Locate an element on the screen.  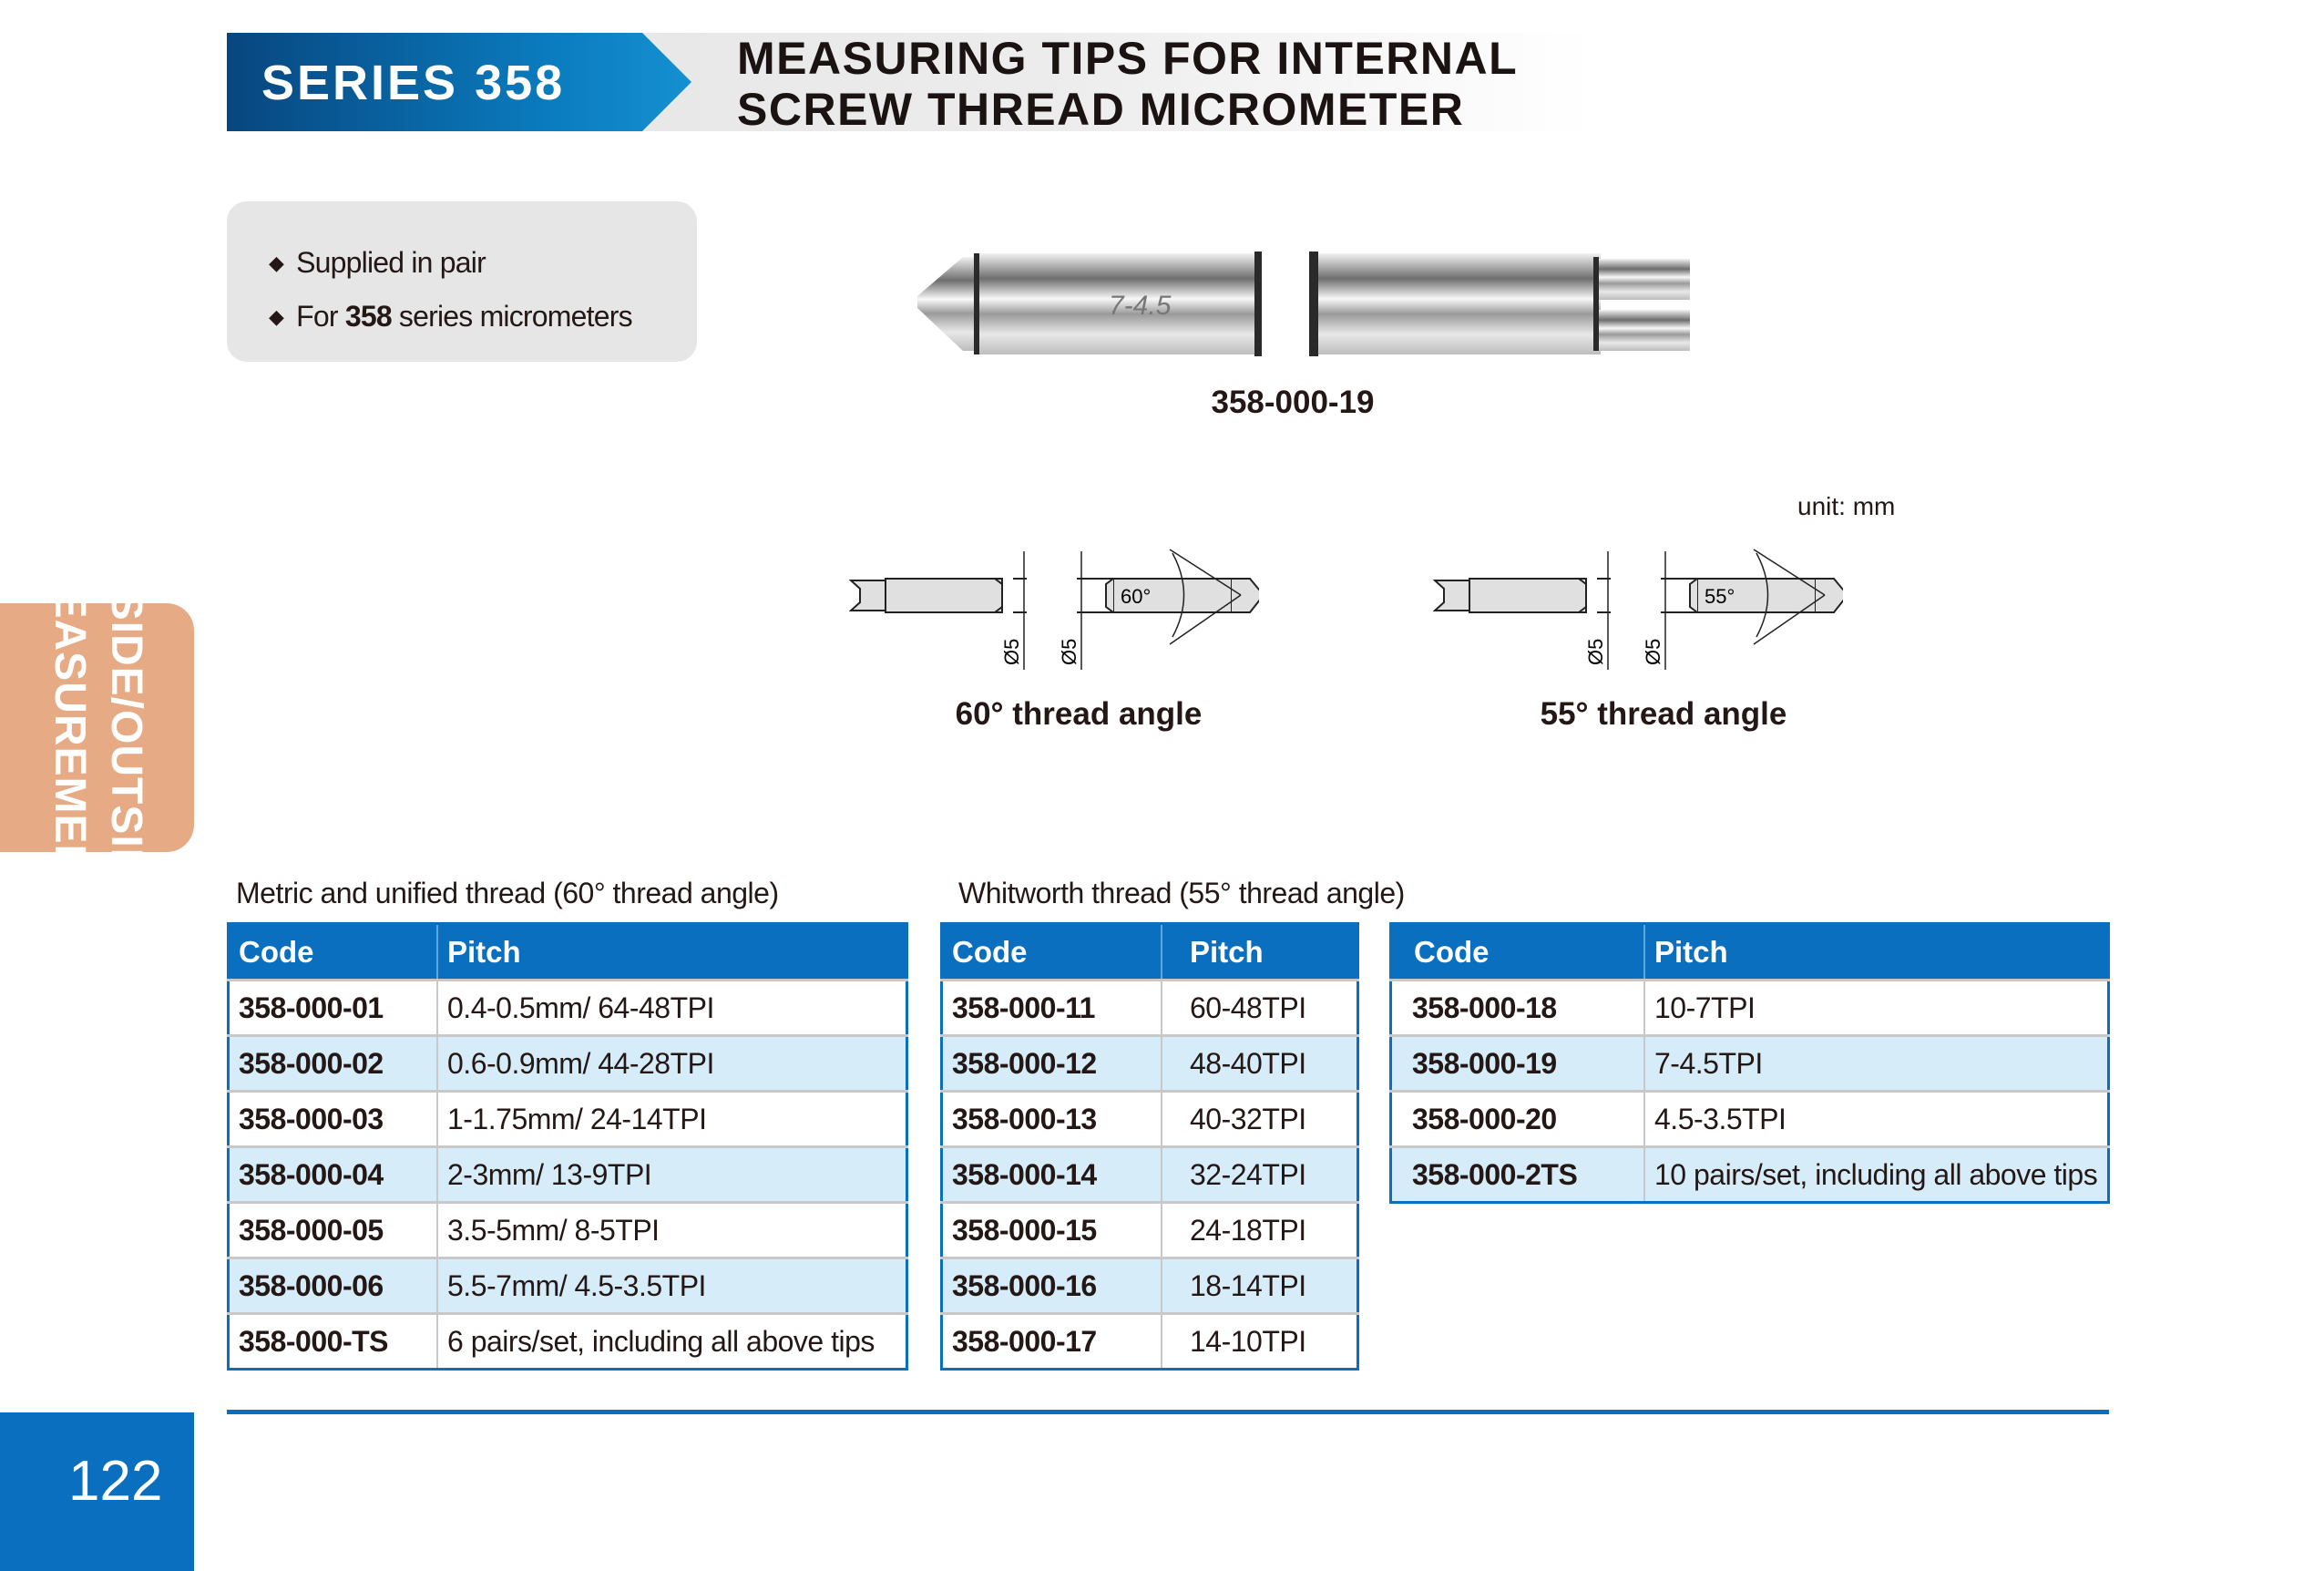
table-row: 358-000-17 14-10TPI is located at coordinates (1150, 1341).